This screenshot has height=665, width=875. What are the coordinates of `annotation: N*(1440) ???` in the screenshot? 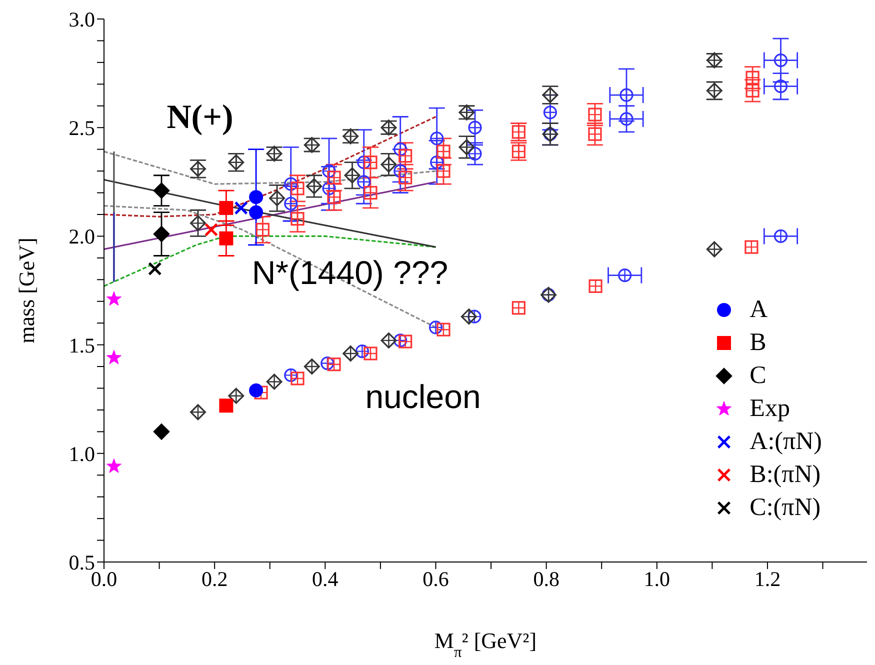 It's located at (350, 273).